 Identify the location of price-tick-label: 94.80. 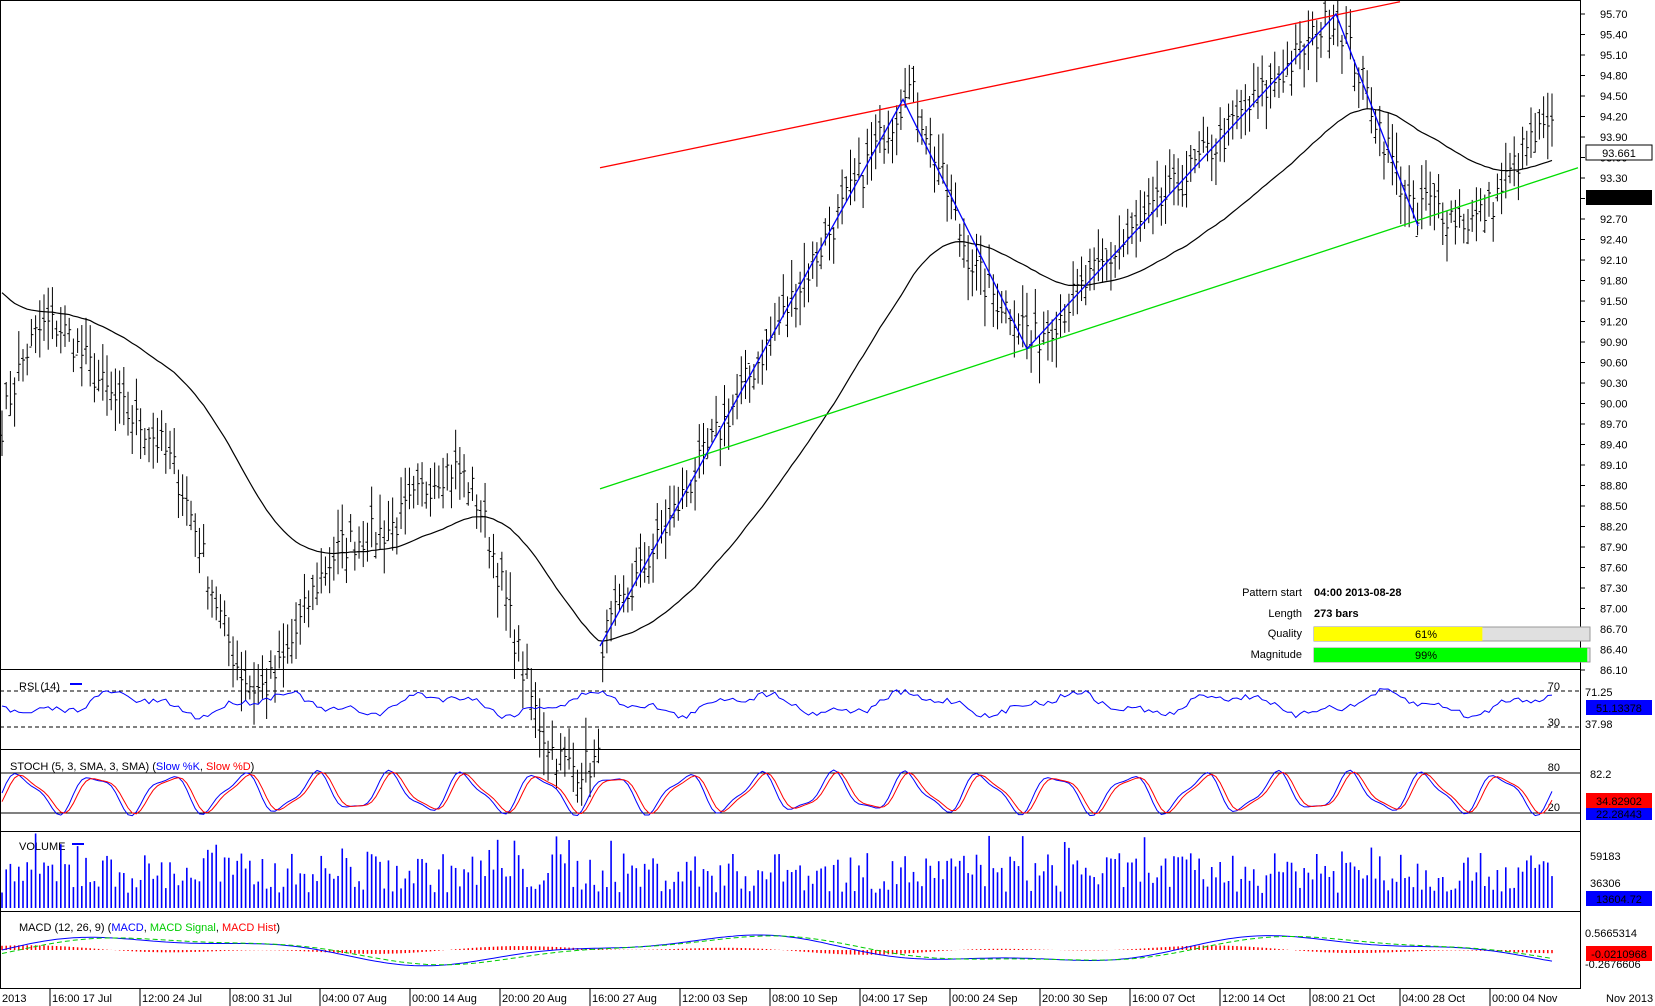
(1614, 77).